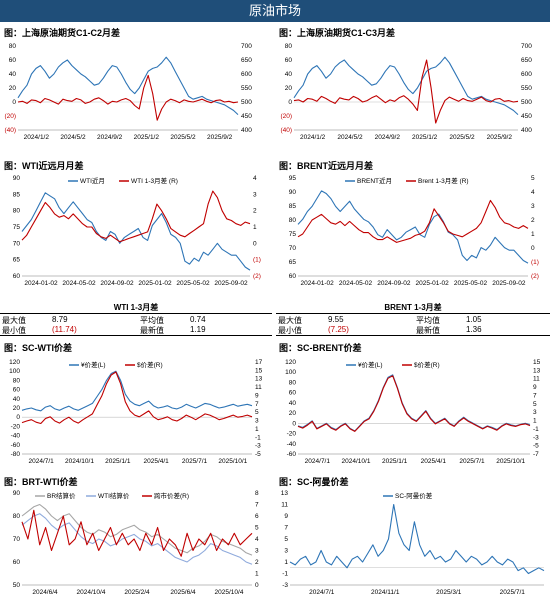 This screenshot has height=604, width=550. What do you see at coordinates (293, 178) in the screenshot?
I see `y-left-tick-label: 95` at bounding box center [293, 178].